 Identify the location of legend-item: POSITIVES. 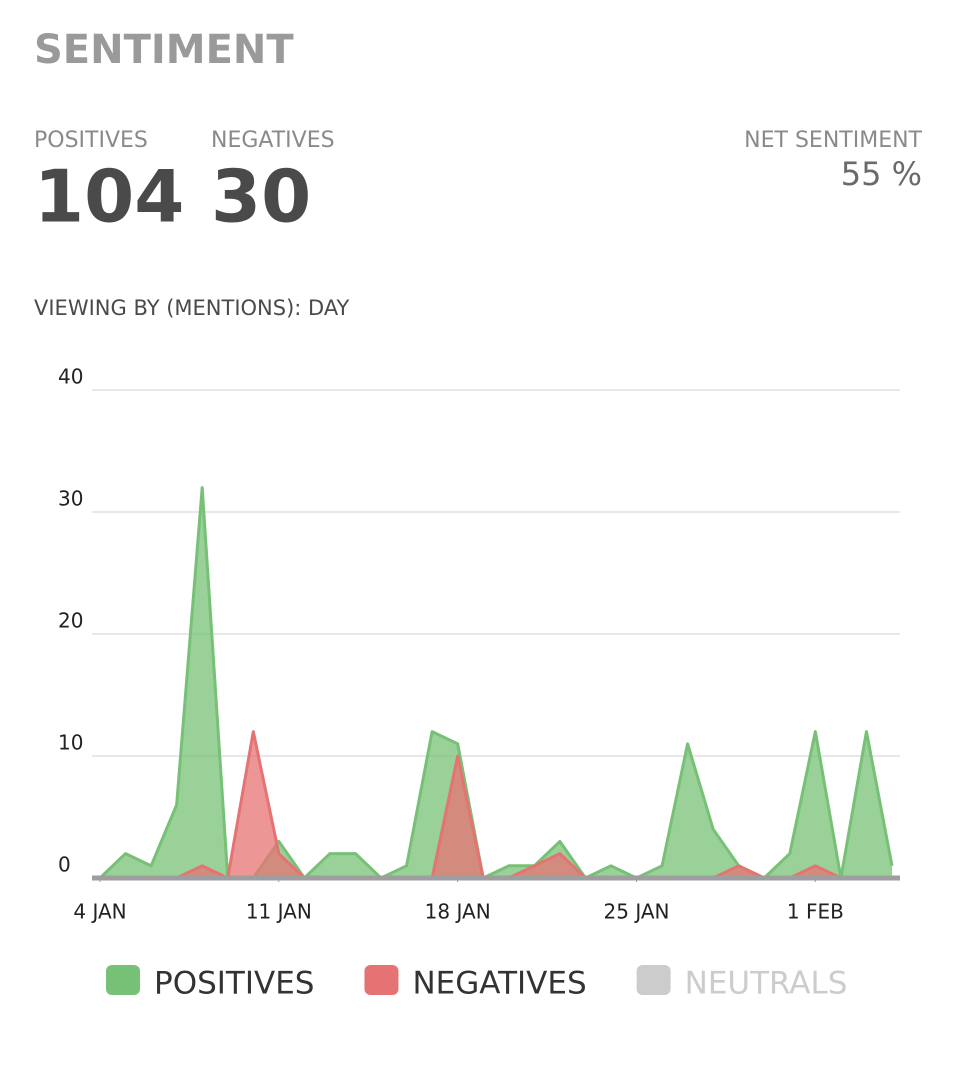
(210, 983).